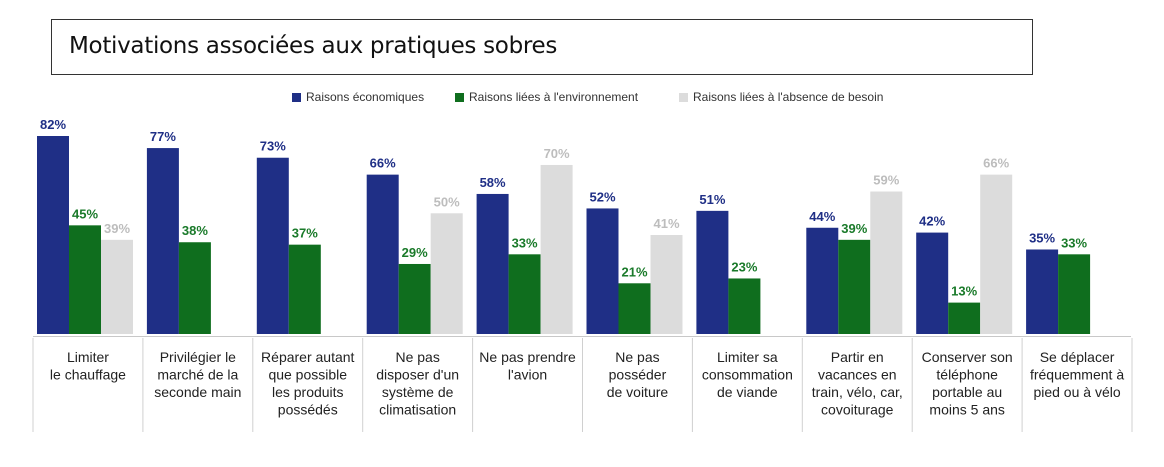  Describe the element at coordinates (683, 97) in the screenshot. I see `legend-swatch-besoin` at that location.